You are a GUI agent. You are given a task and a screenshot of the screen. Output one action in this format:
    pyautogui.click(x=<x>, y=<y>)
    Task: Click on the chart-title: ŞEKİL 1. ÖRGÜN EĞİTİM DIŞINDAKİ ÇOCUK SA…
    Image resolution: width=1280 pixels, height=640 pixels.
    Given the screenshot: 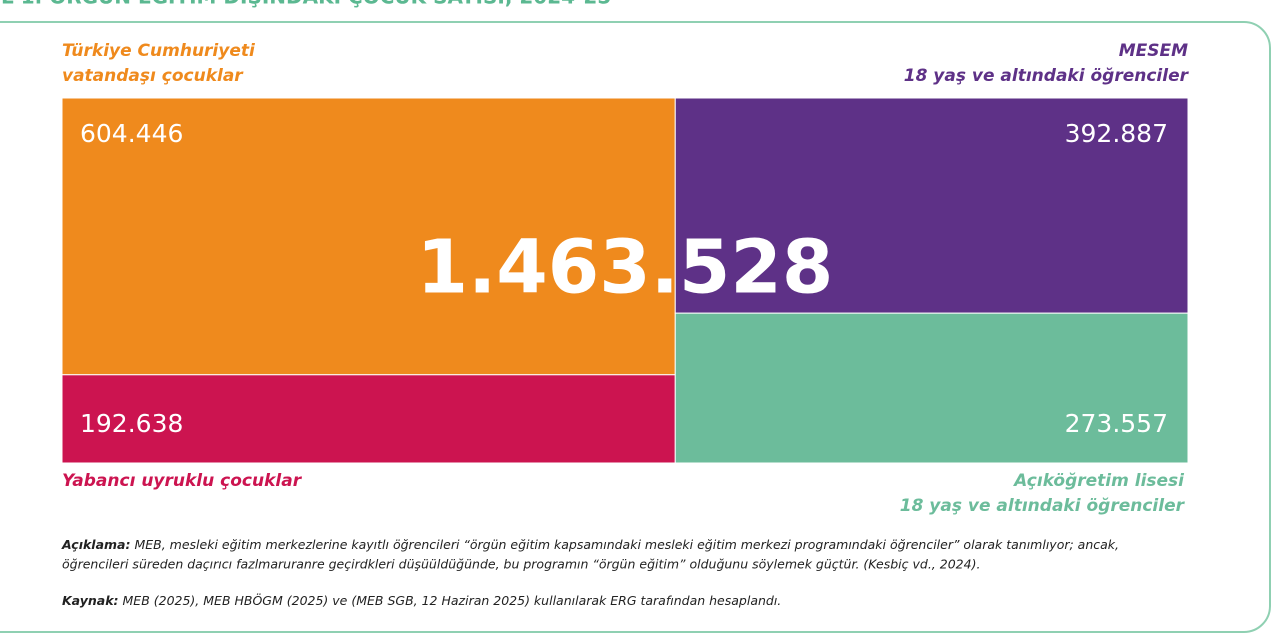 What is the action you would take?
    pyautogui.click(x=305, y=4)
    